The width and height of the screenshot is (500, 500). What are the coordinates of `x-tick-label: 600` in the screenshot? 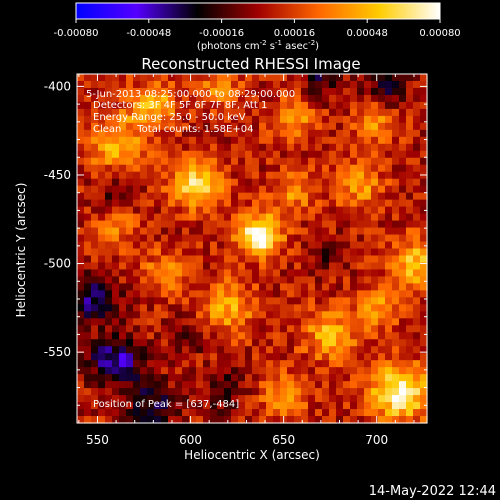 It's located at (190, 440).